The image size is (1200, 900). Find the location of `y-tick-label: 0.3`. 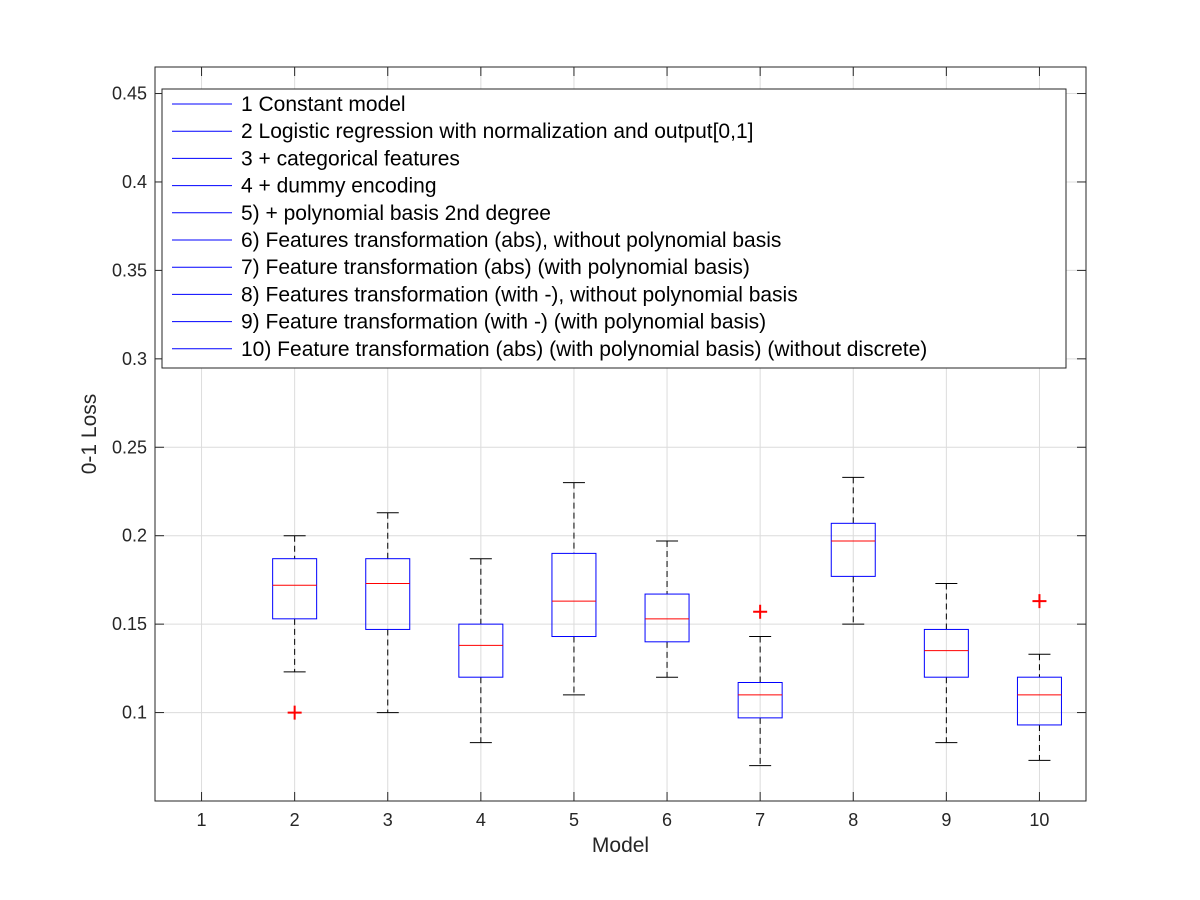

y-tick-label: 0.3 is located at coordinates (134, 359).